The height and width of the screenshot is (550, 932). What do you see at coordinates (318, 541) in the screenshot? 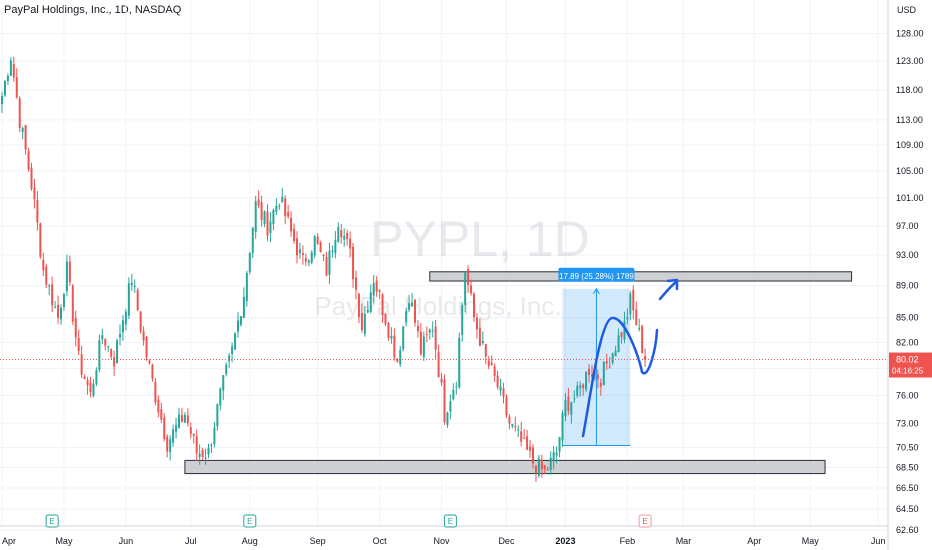
I see `x-tick-label: Sep` at bounding box center [318, 541].